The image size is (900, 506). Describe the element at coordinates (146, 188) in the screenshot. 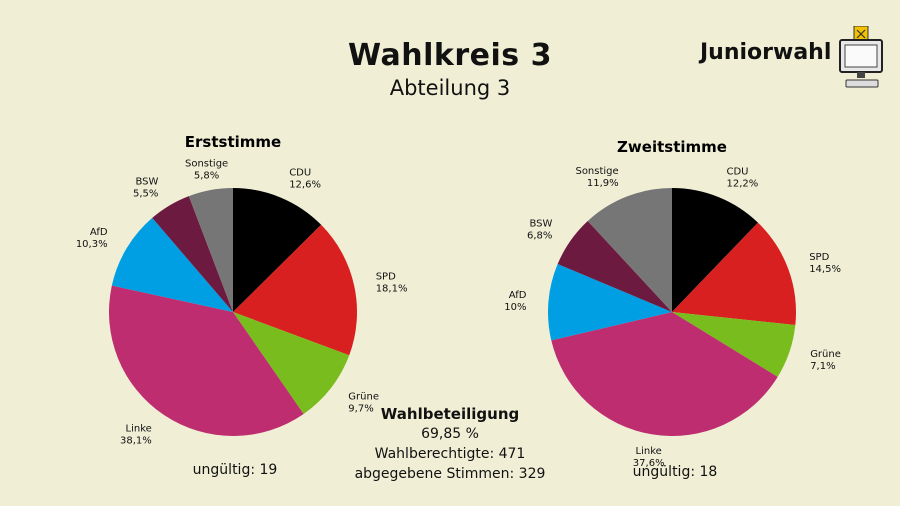

I see `slice-label: BSW 5,5%` at that location.